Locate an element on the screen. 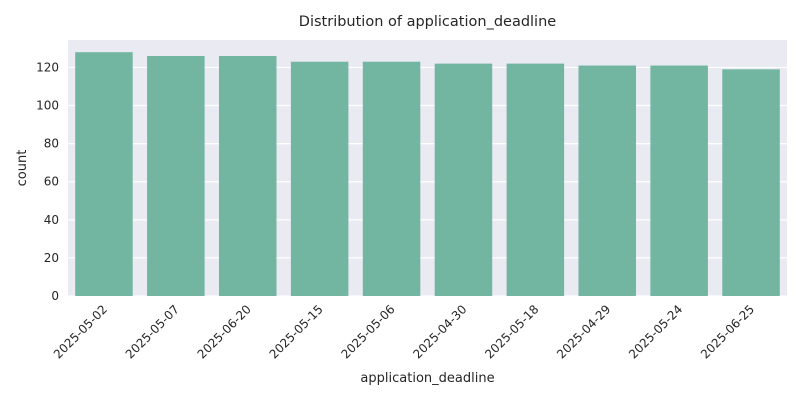 The image size is (800, 400). x-tick-label: 2025-04-30 is located at coordinates (439, 331).